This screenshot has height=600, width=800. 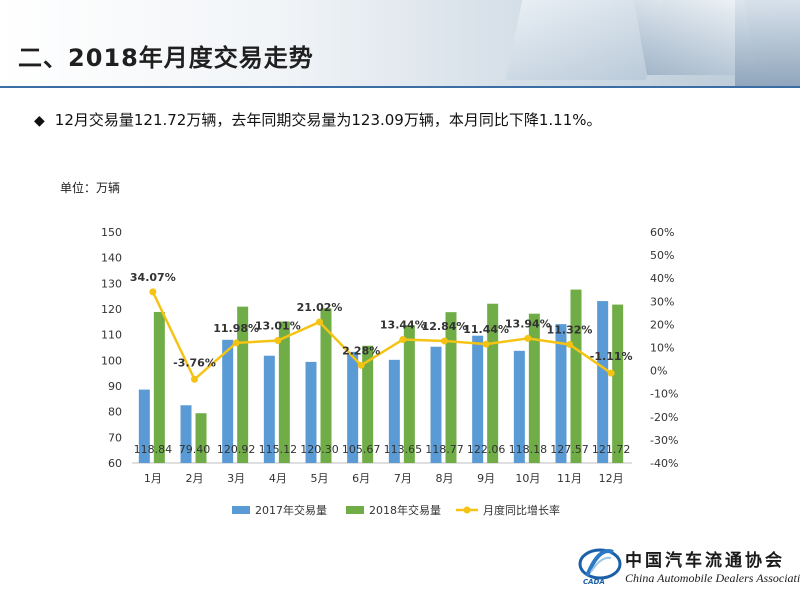 What do you see at coordinates (569, 449) in the screenshot?
I see `bar-2018-value-label: 127.57` at bounding box center [569, 449].